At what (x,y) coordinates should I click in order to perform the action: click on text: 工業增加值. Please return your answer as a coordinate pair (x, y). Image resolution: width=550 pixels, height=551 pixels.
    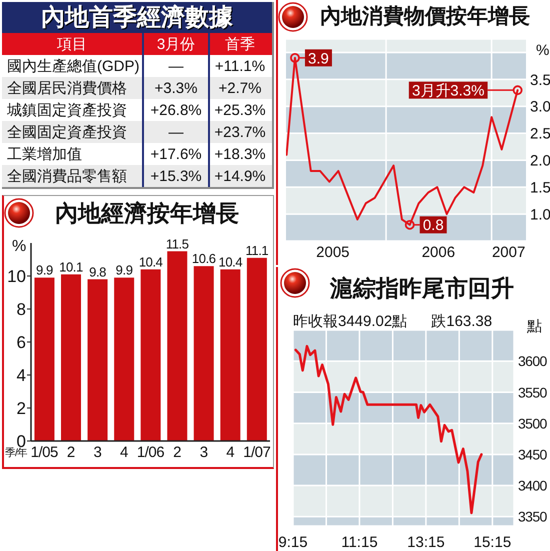
    Looking at the image, I should click on (44, 154).